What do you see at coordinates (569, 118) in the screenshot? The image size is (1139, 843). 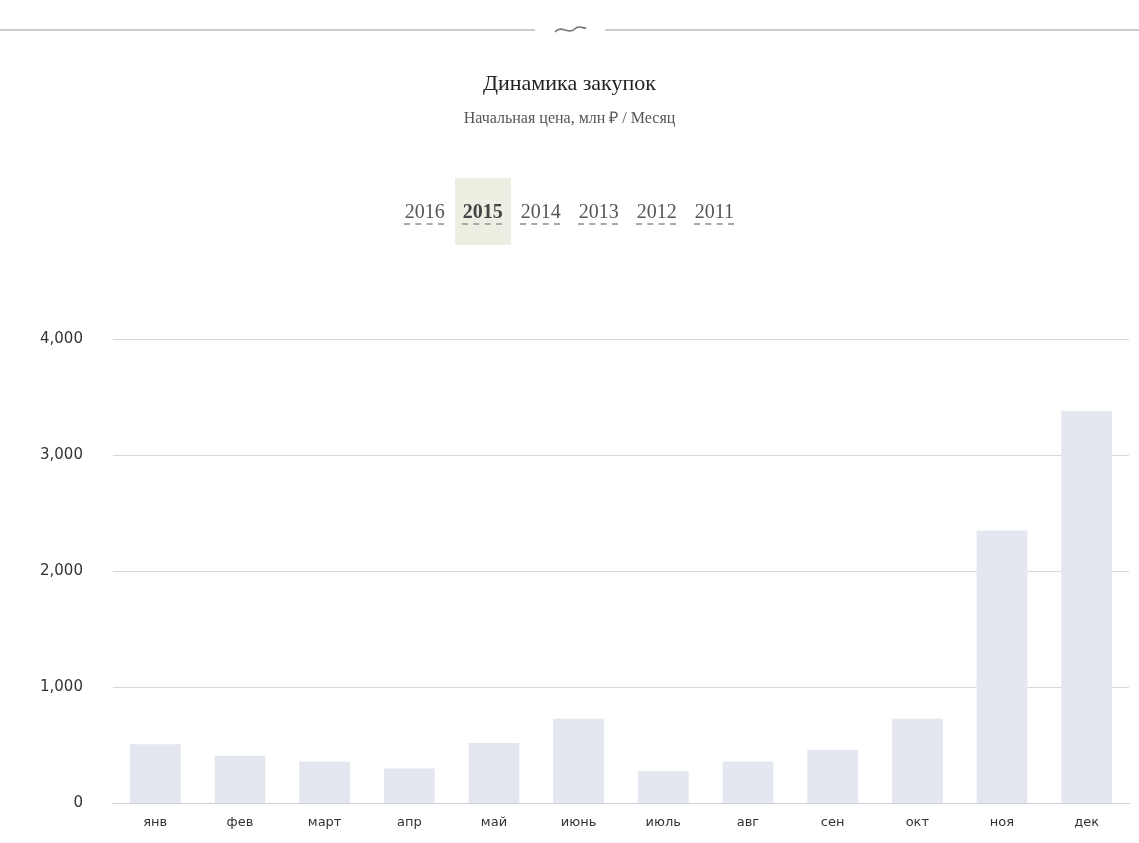 I see `chart-subtitle: Начальная цена, млн ₽ / Месяц` at bounding box center [569, 118].